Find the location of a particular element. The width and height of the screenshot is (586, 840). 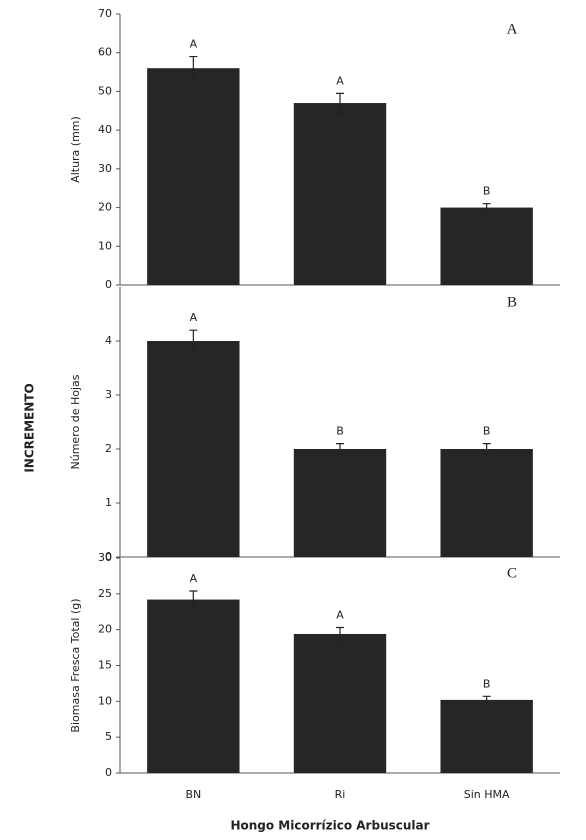

y-tick-label: 40 is located at coordinates (105, 129).